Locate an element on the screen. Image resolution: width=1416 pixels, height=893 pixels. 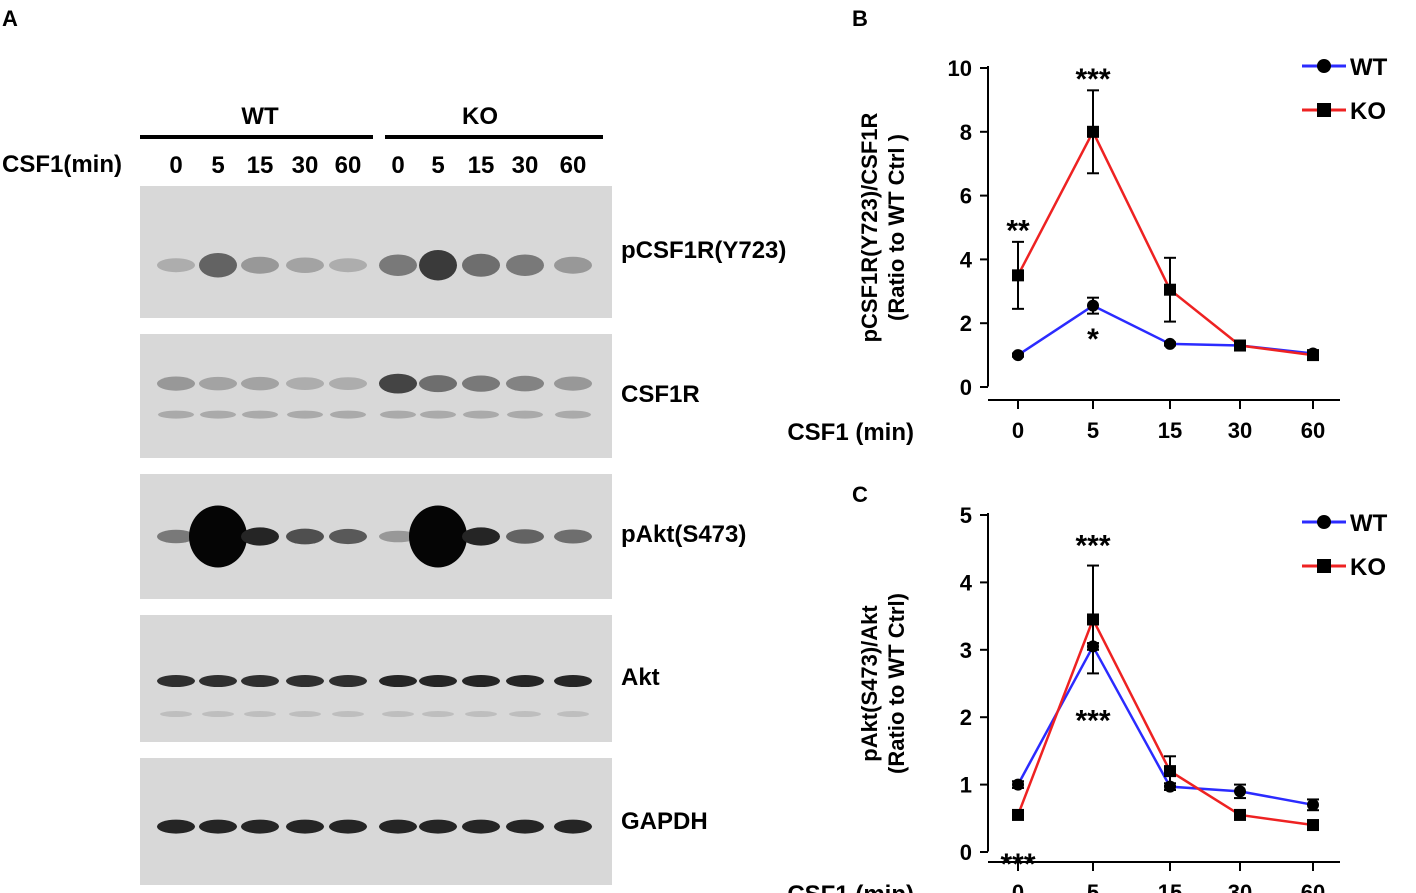
y-tick-label: 0 is located at coordinates (966, 387).